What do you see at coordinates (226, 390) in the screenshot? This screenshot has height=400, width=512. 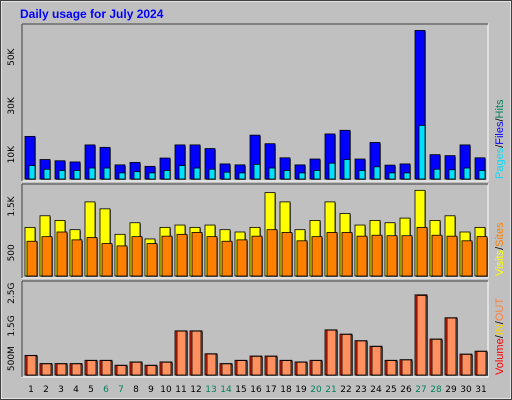 I see `x-tick-label-day-14: 14` at bounding box center [226, 390].